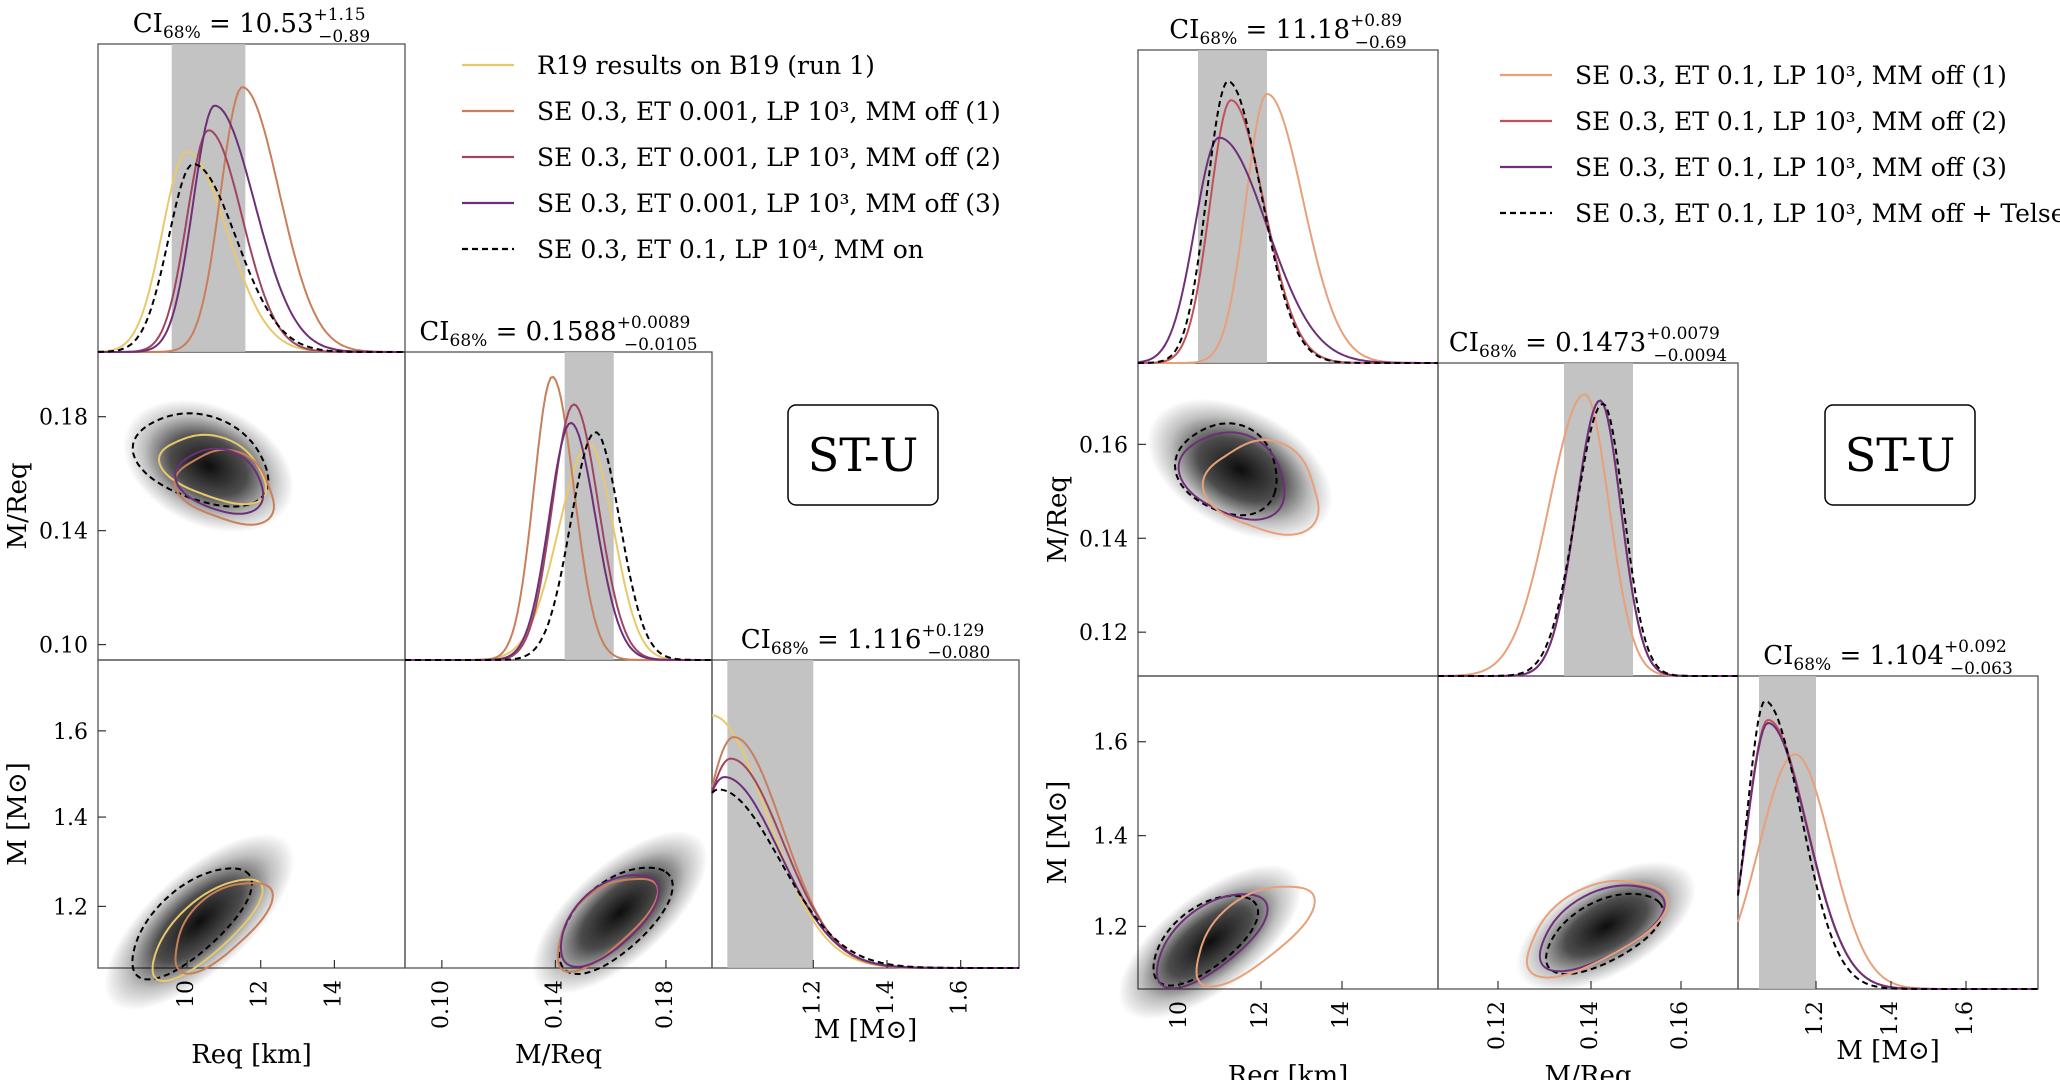 The height and width of the screenshot is (1080, 2060). Describe the element at coordinates (1888, 658) in the screenshot. I see `ci-label-m: CI68% = 1.104+0.092 −0.063` at that location.